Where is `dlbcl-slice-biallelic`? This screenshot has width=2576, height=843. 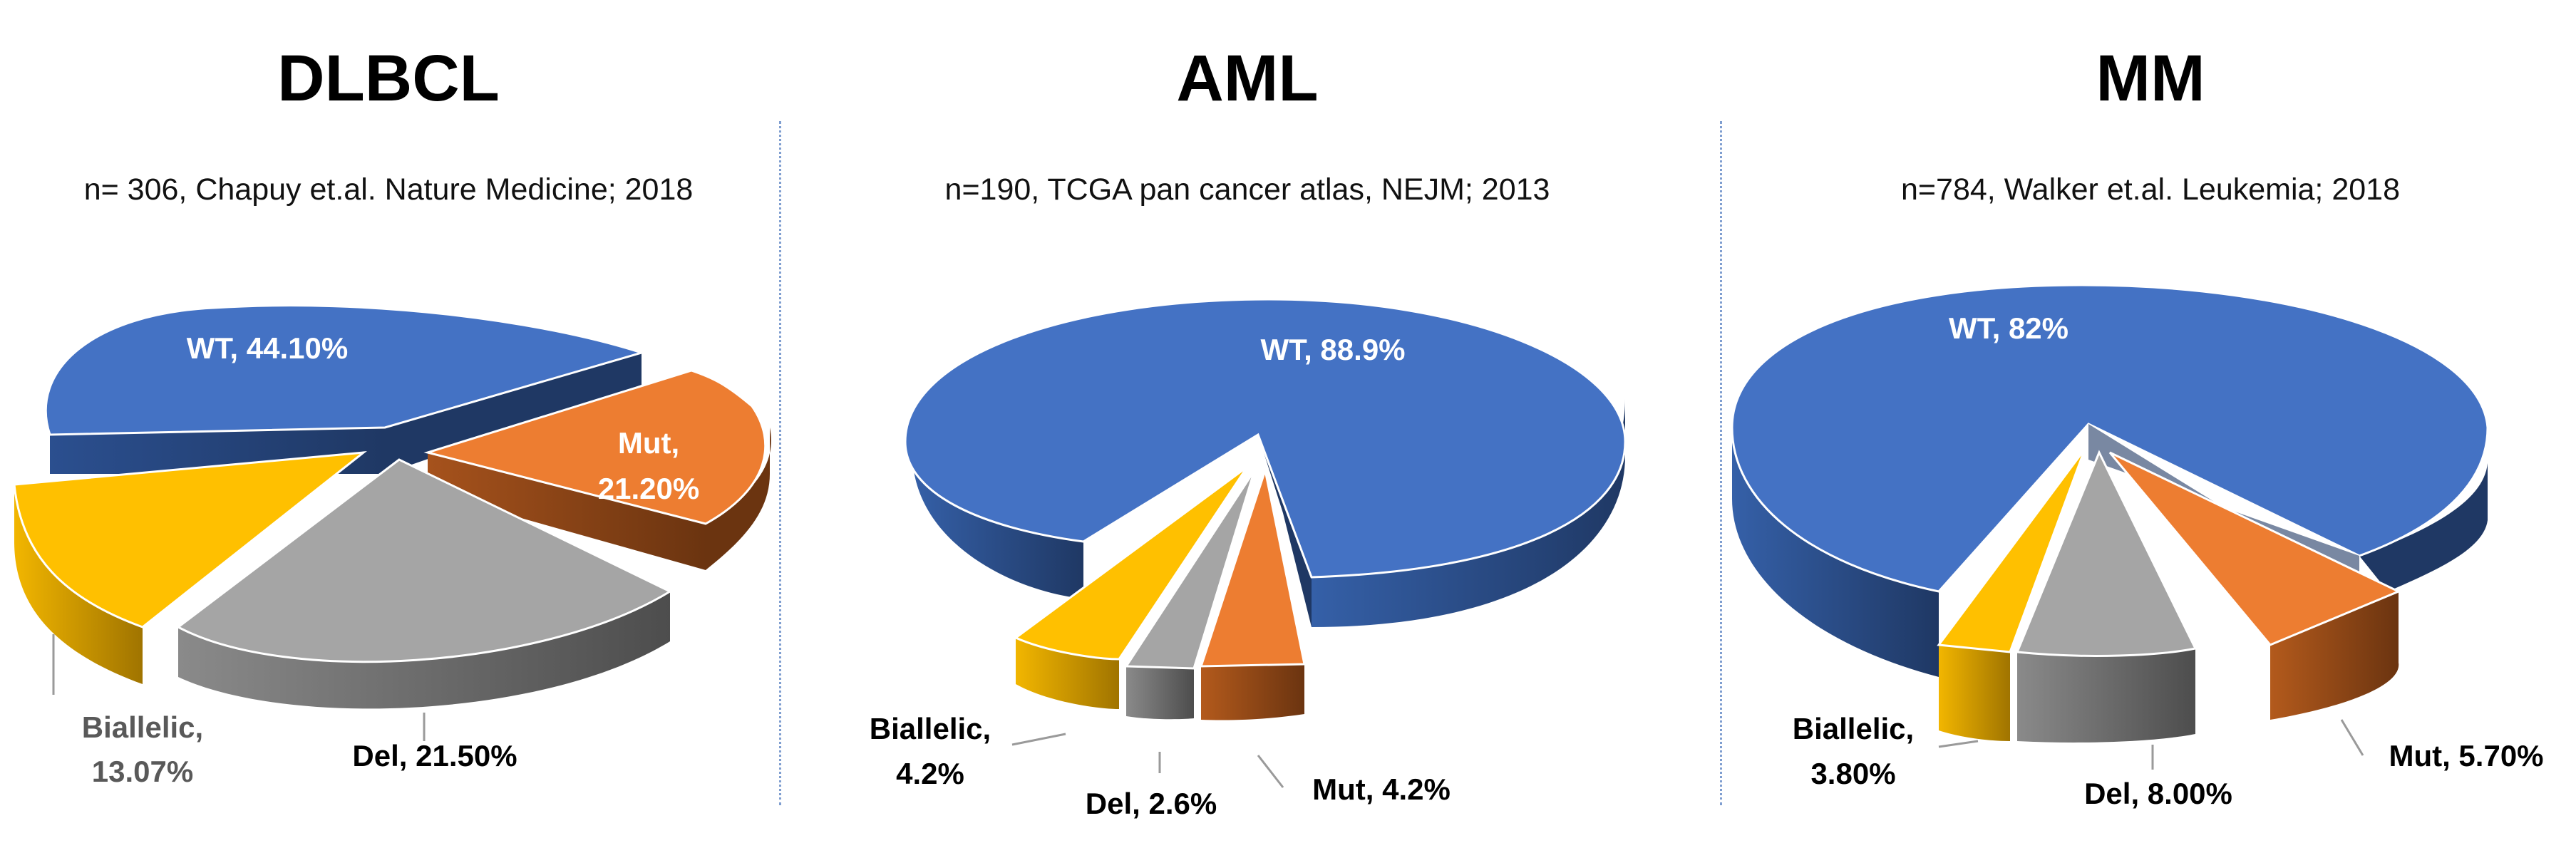
dlbcl-slice-biallelic is located at coordinates (190, 568).